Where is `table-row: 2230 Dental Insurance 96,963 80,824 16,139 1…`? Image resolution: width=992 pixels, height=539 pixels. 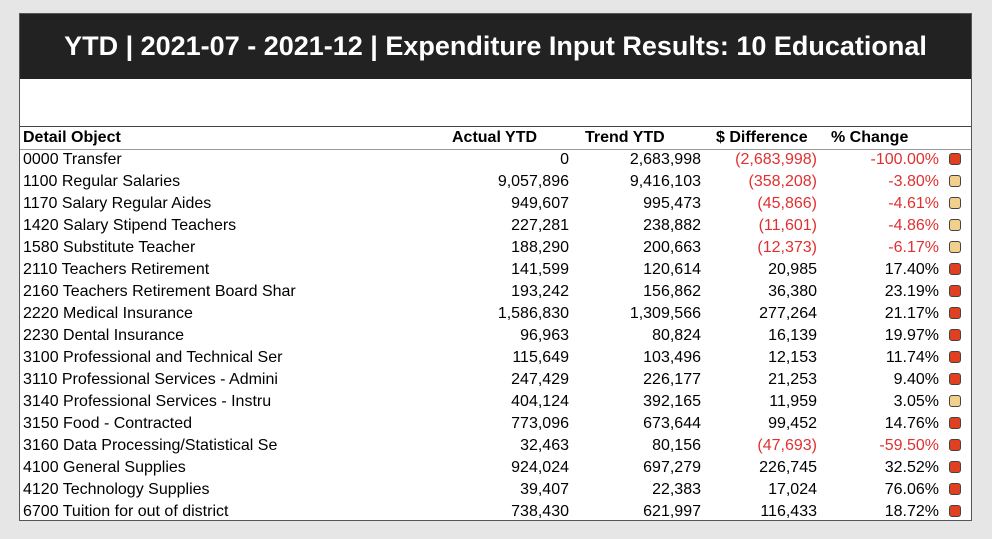
table-row: 2230 Dental Insurance 96,963 80,824 16,139 1… is located at coordinates (495, 336).